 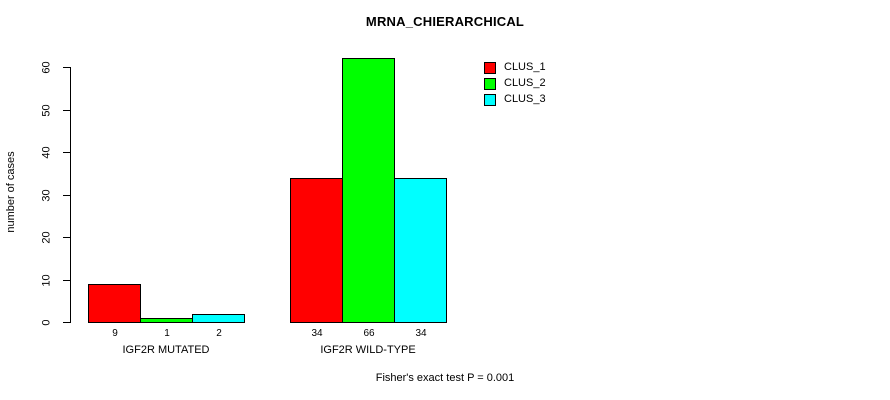 I want to click on bar-value-wildtype-clus2: 66, so click(x=369, y=333).